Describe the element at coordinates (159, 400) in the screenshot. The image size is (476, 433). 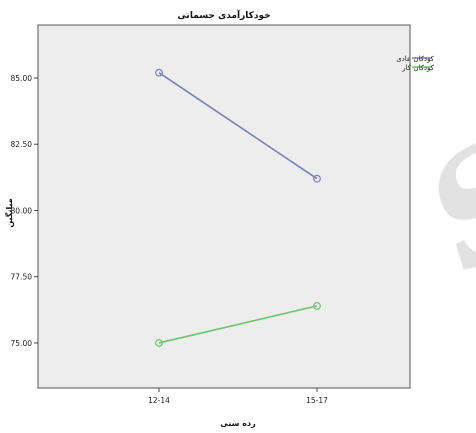
I see `x-tick-label: 12-14` at that location.